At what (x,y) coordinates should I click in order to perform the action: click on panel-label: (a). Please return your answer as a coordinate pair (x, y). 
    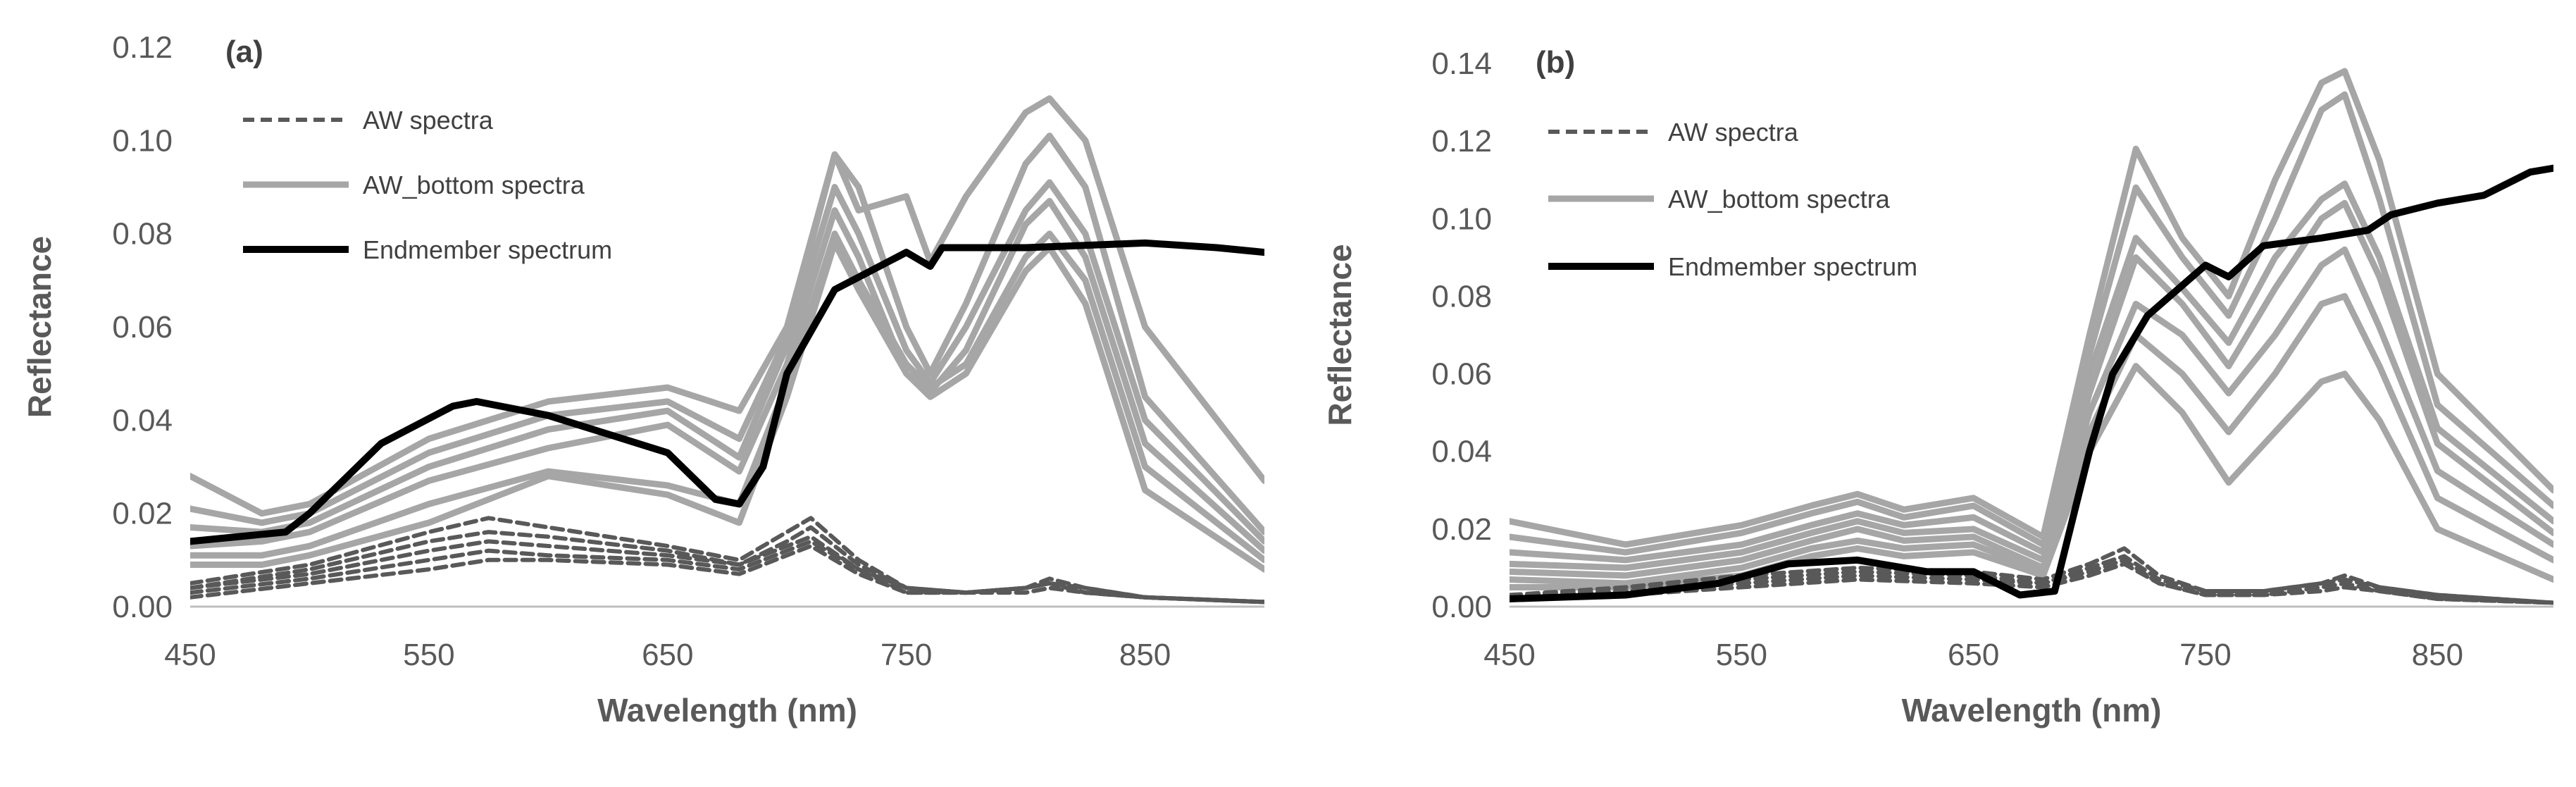
    Looking at the image, I should click on (244, 52).